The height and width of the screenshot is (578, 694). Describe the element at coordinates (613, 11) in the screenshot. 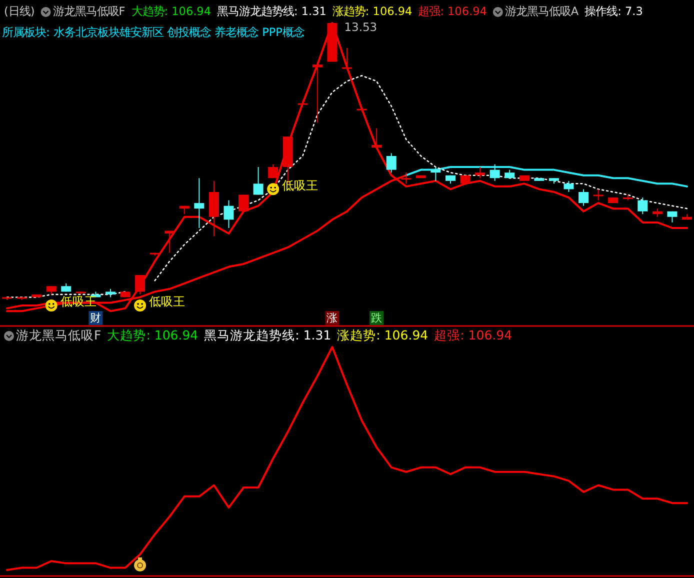

I see `text: 操作线: 7.3` at that location.